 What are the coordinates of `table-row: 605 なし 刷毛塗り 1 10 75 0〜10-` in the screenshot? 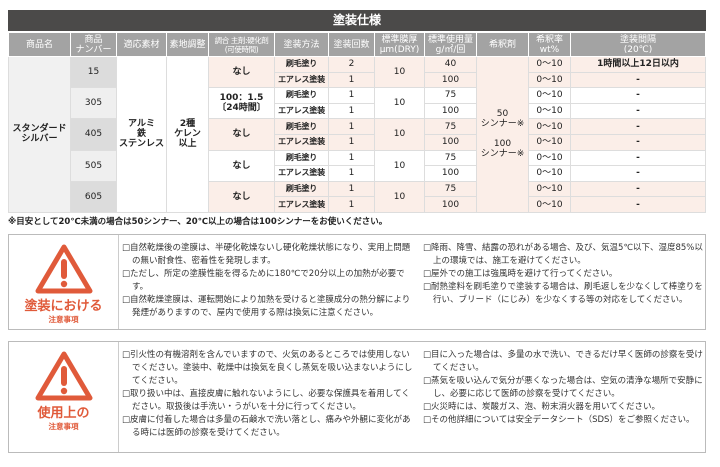 It's located at (357, 196).